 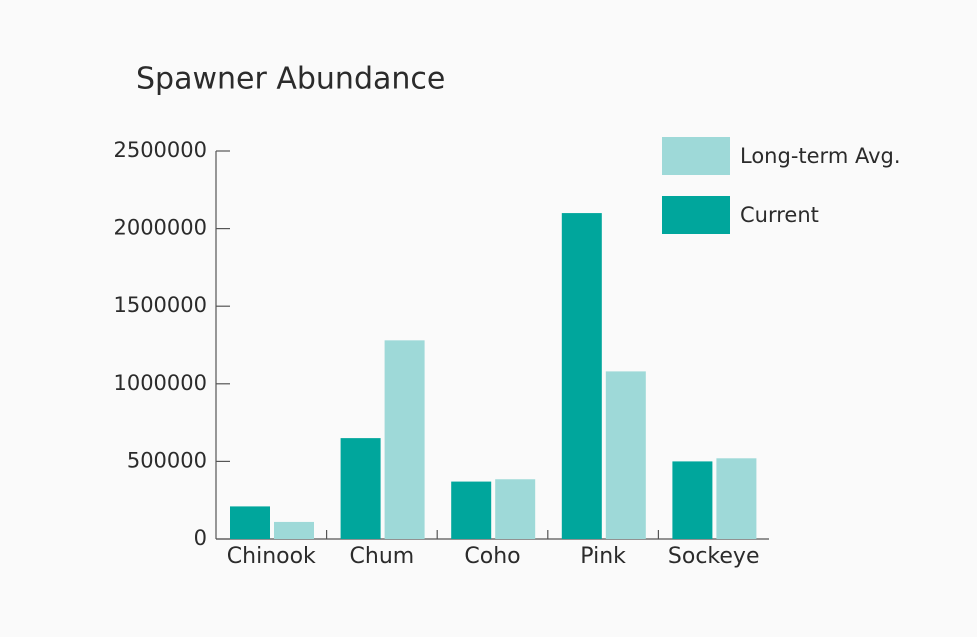 What do you see at coordinates (200, 538) in the screenshot?
I see `y-tick-label: 0` at bounding box center [200, 538].